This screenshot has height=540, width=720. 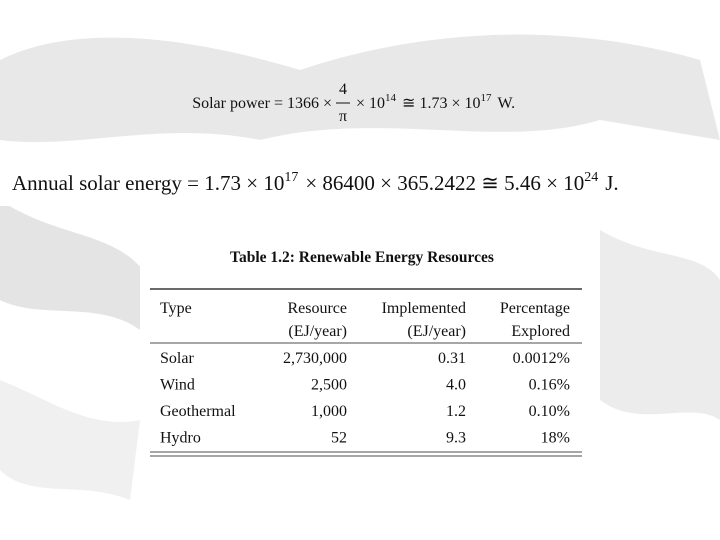 I want to click on exponent: 14, so click(x=391, y=98).